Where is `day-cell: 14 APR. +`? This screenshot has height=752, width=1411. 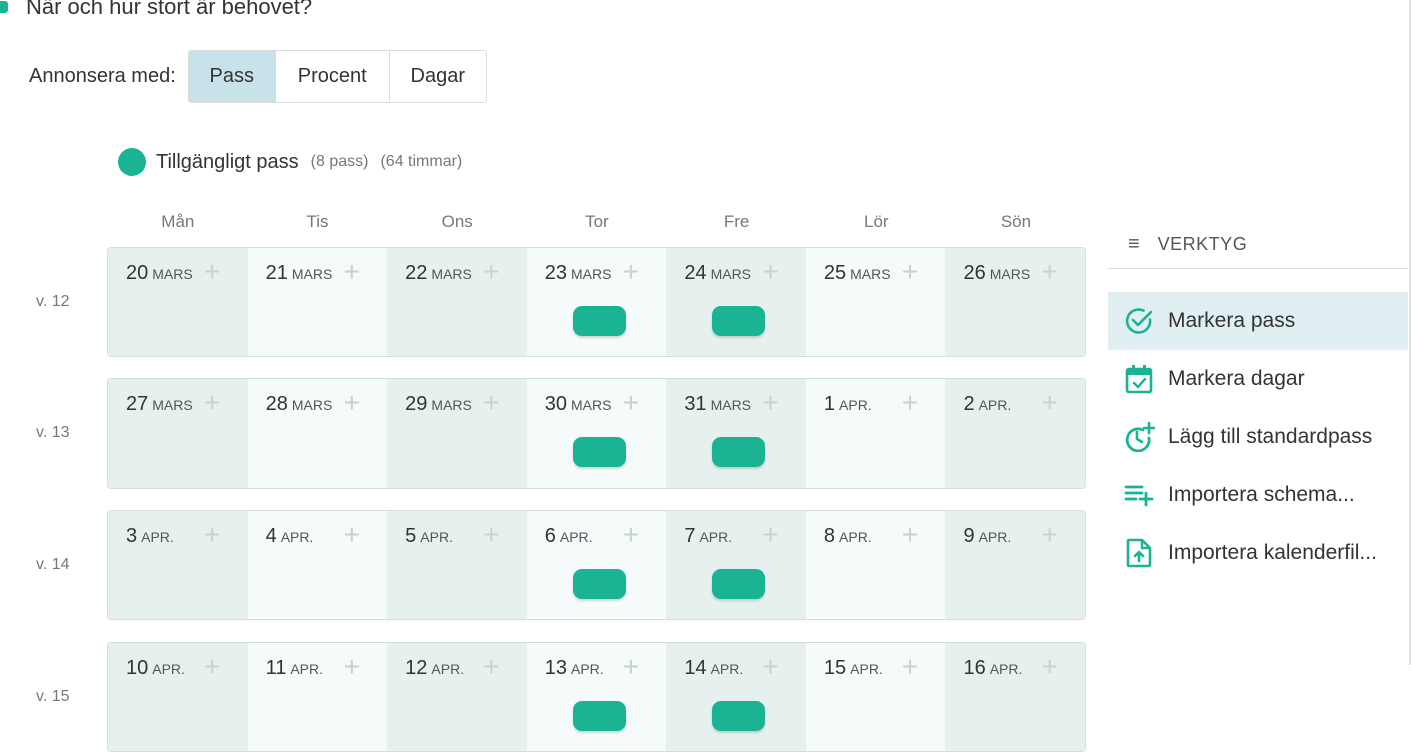
day-cell: 14 APR. + is located at coordinates (736, 697).